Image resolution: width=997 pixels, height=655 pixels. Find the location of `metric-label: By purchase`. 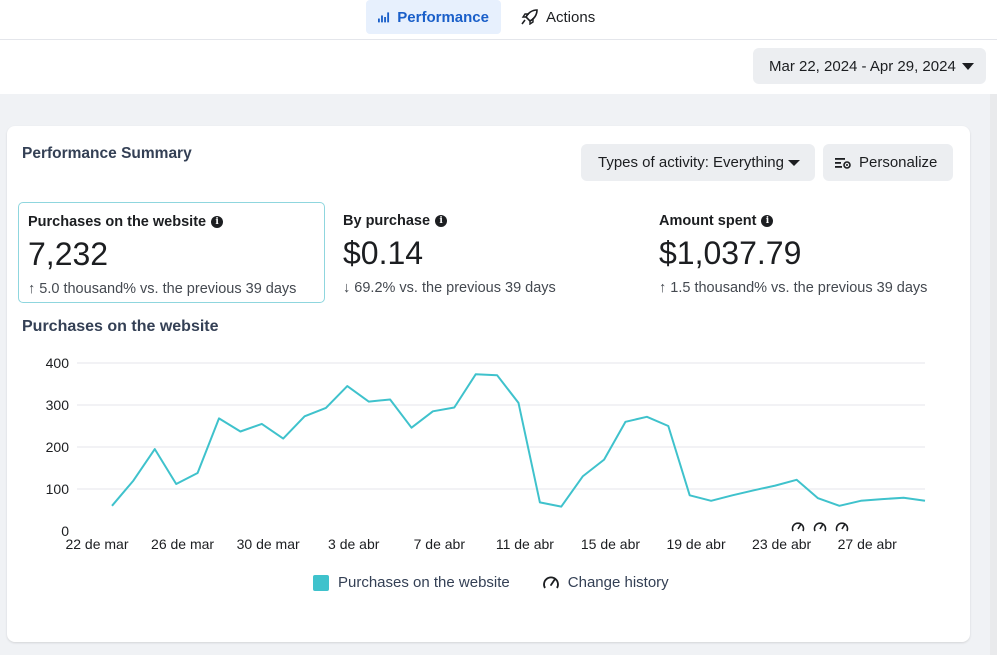

metric-label: By purchase is located at coordinates (387, 221).